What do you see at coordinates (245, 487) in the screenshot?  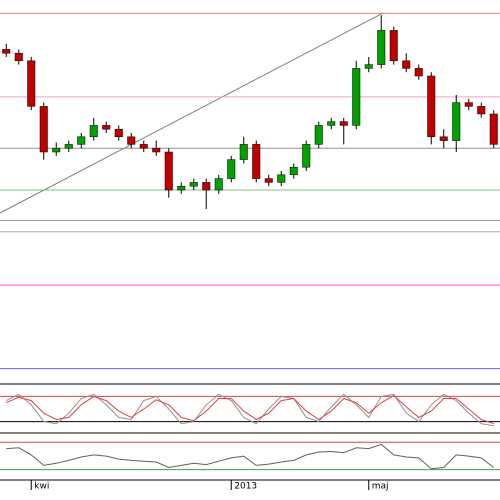 I see `x-tick-label: 2013` at bounding box center [245, 487].